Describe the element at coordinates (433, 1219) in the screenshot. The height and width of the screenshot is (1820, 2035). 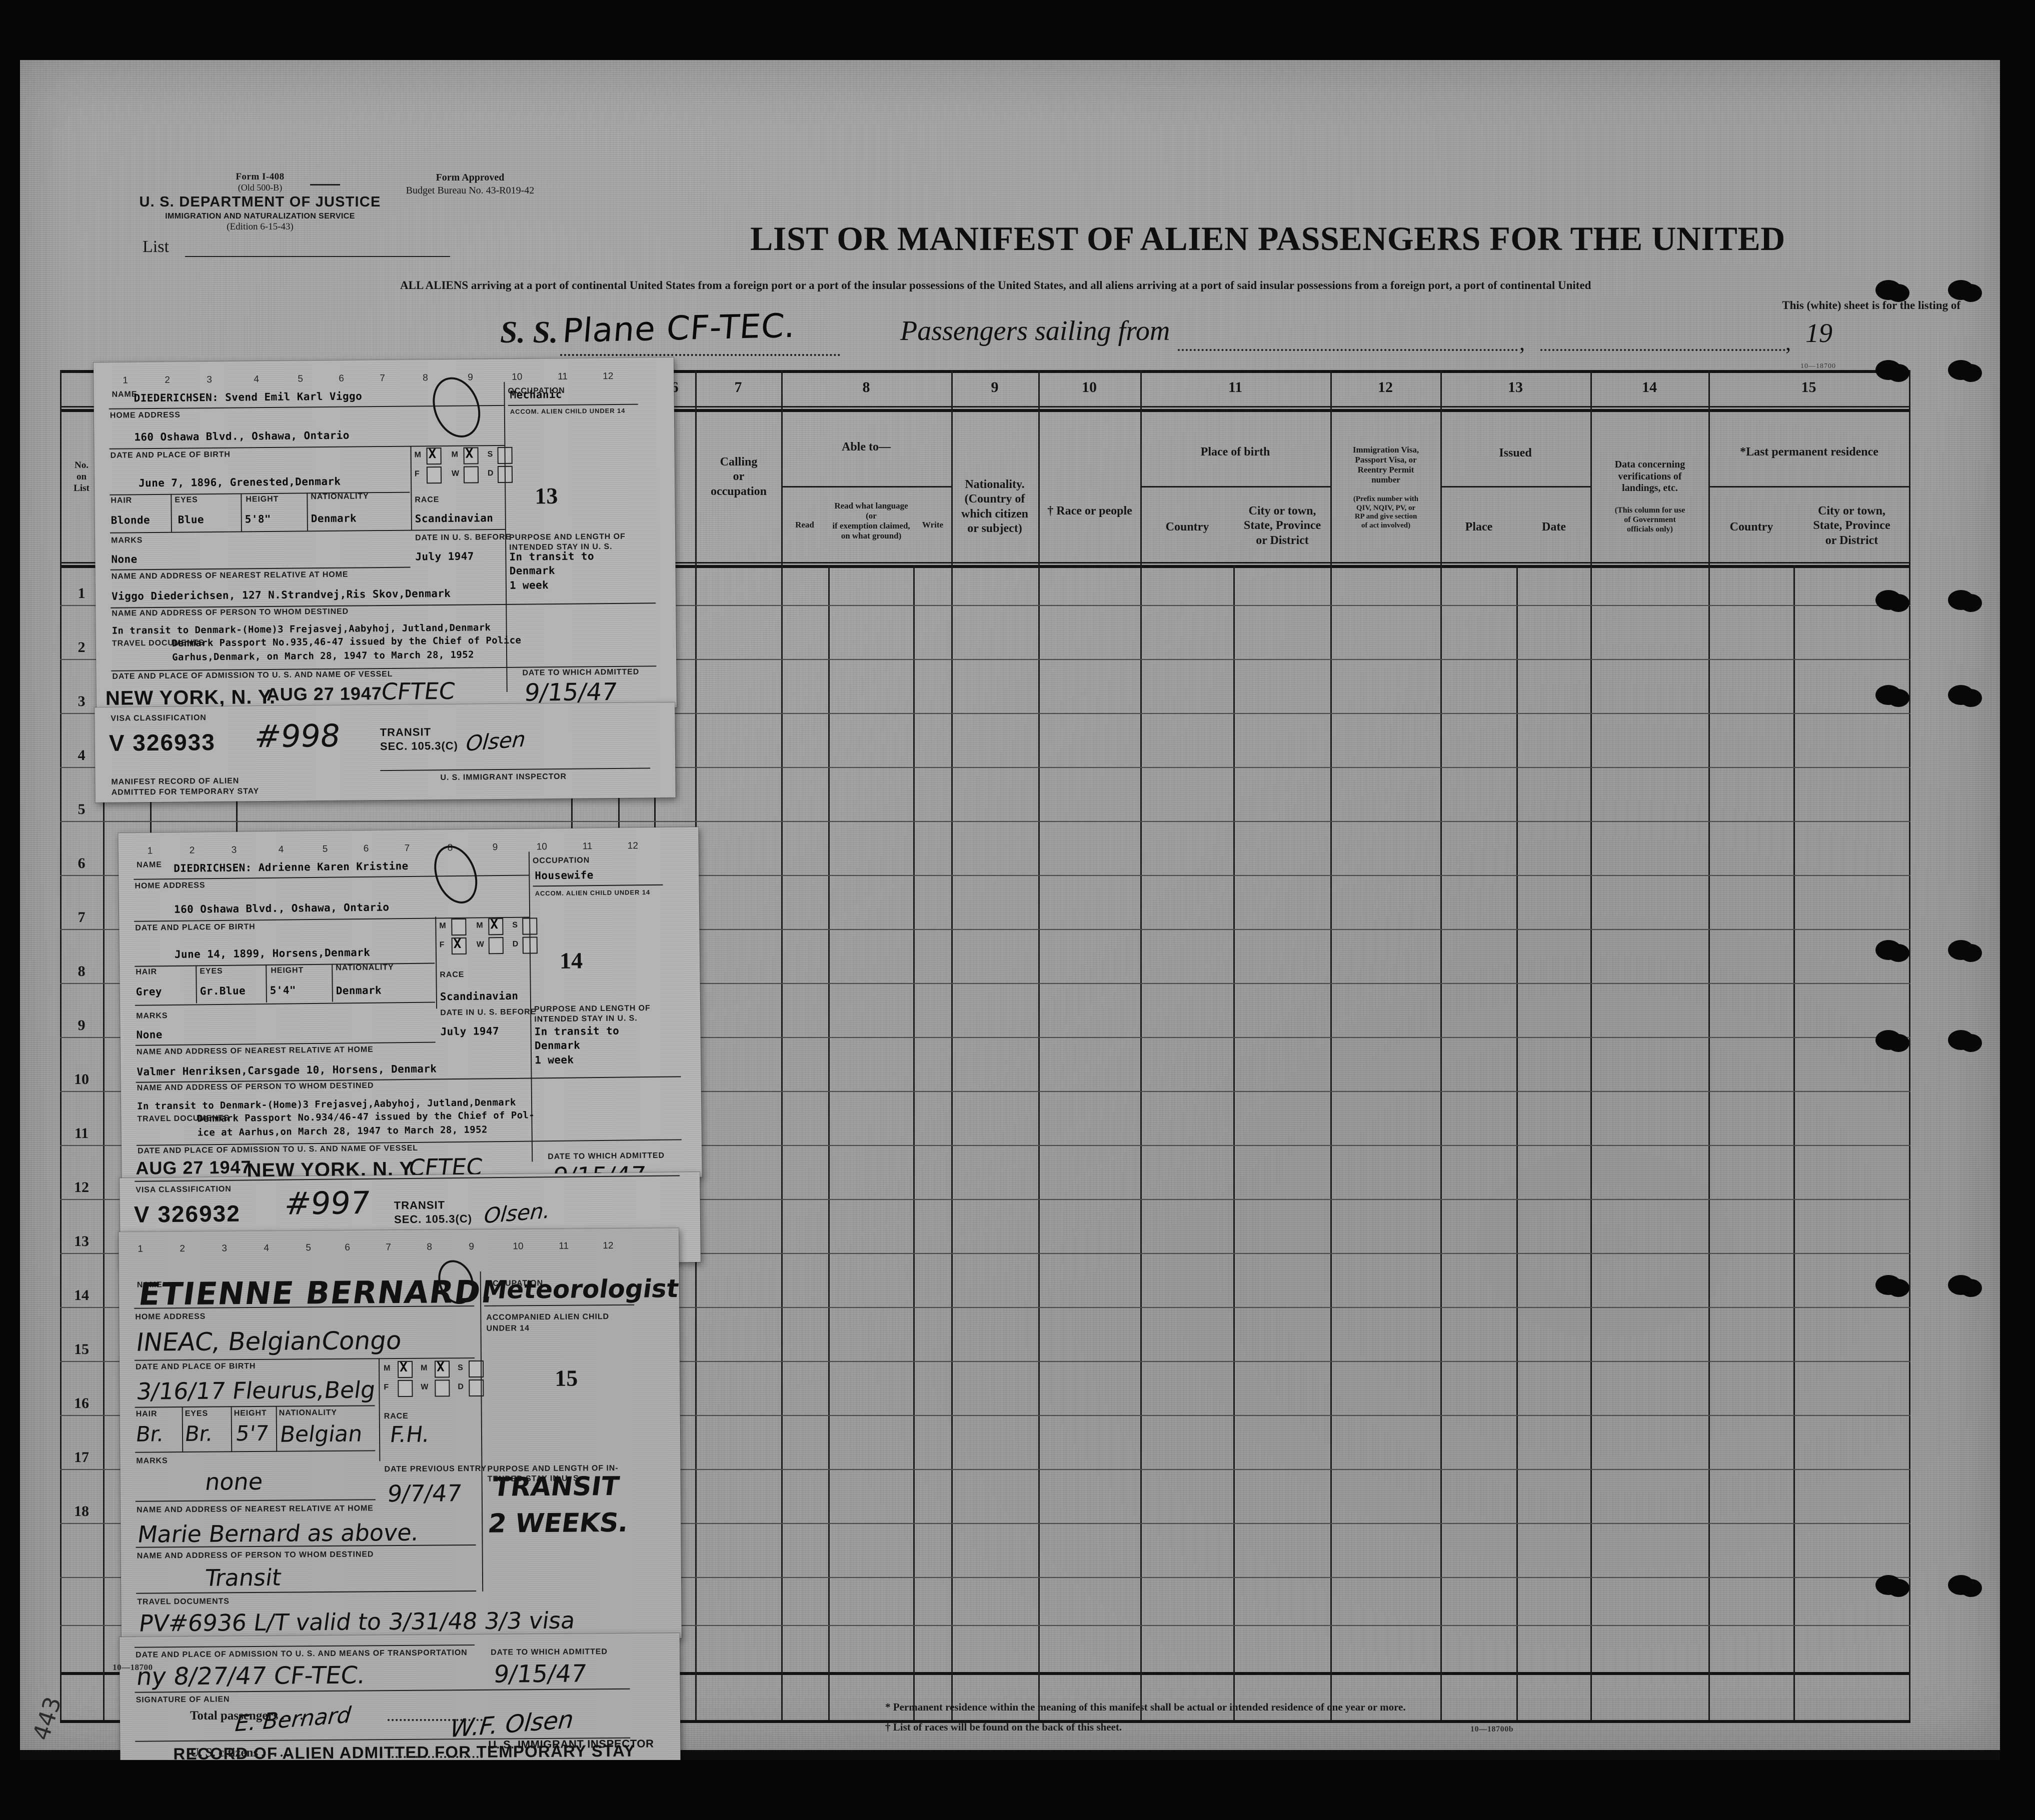
I see `card2-label-transit-sec: SEC. 105.3(C)` at that location.